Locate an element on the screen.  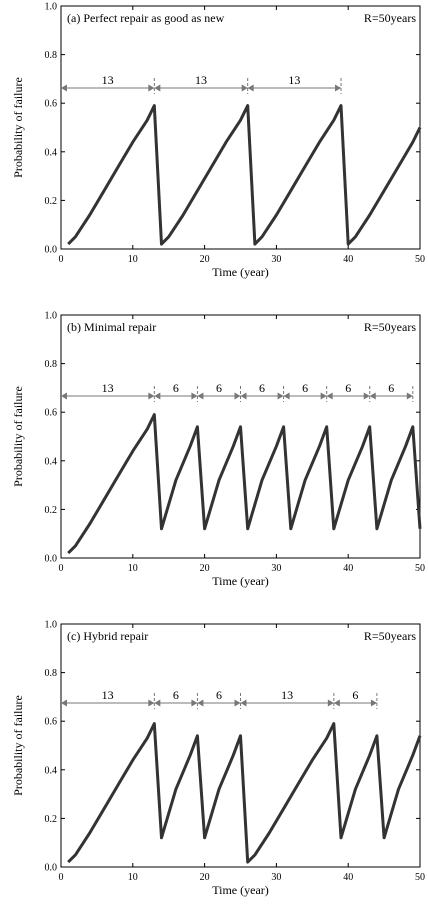
panel-title: (b) Minimal repair is located at coordinates (111, 327).